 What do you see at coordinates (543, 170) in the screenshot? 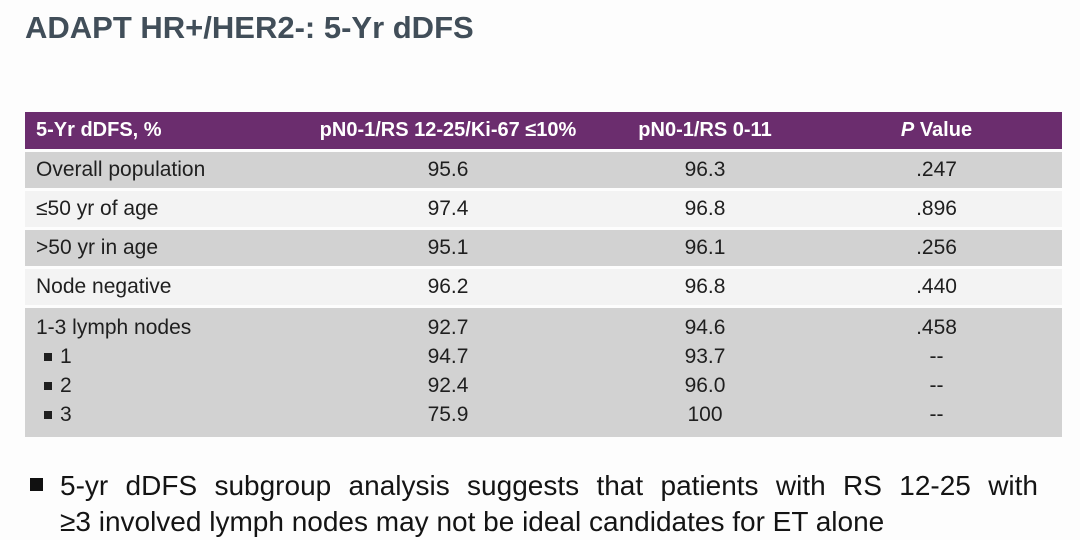
I see `table-row-overall-population: Overall population 95.6 96.3 .247` at bounding box center [543, 170].